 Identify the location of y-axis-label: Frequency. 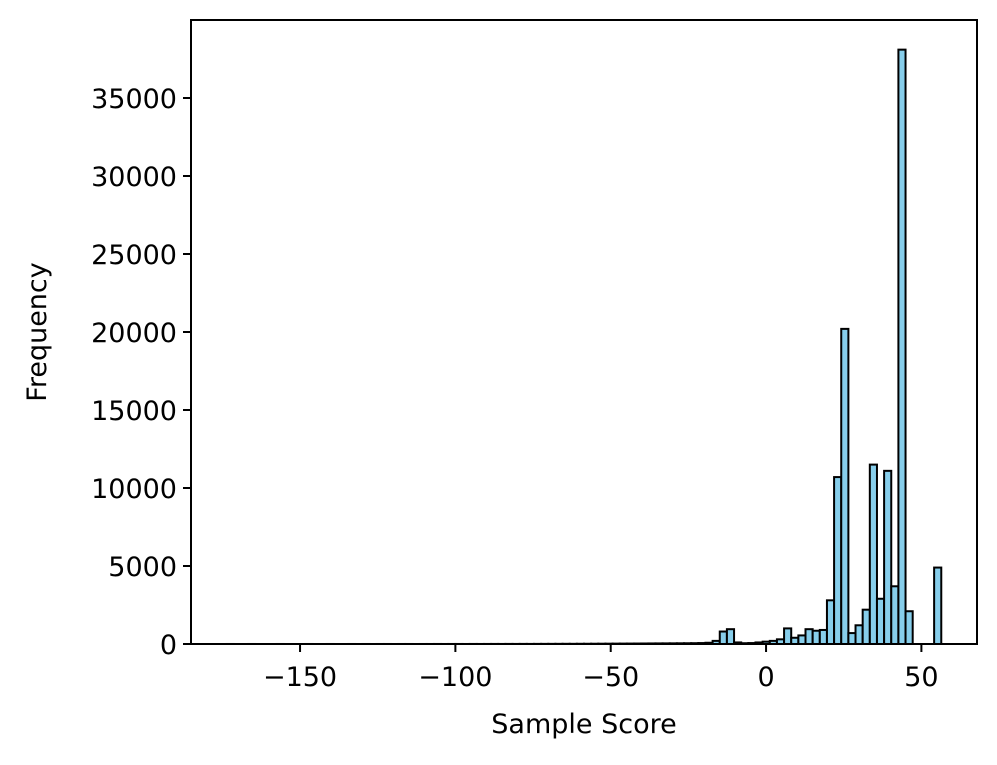
(37, 332).